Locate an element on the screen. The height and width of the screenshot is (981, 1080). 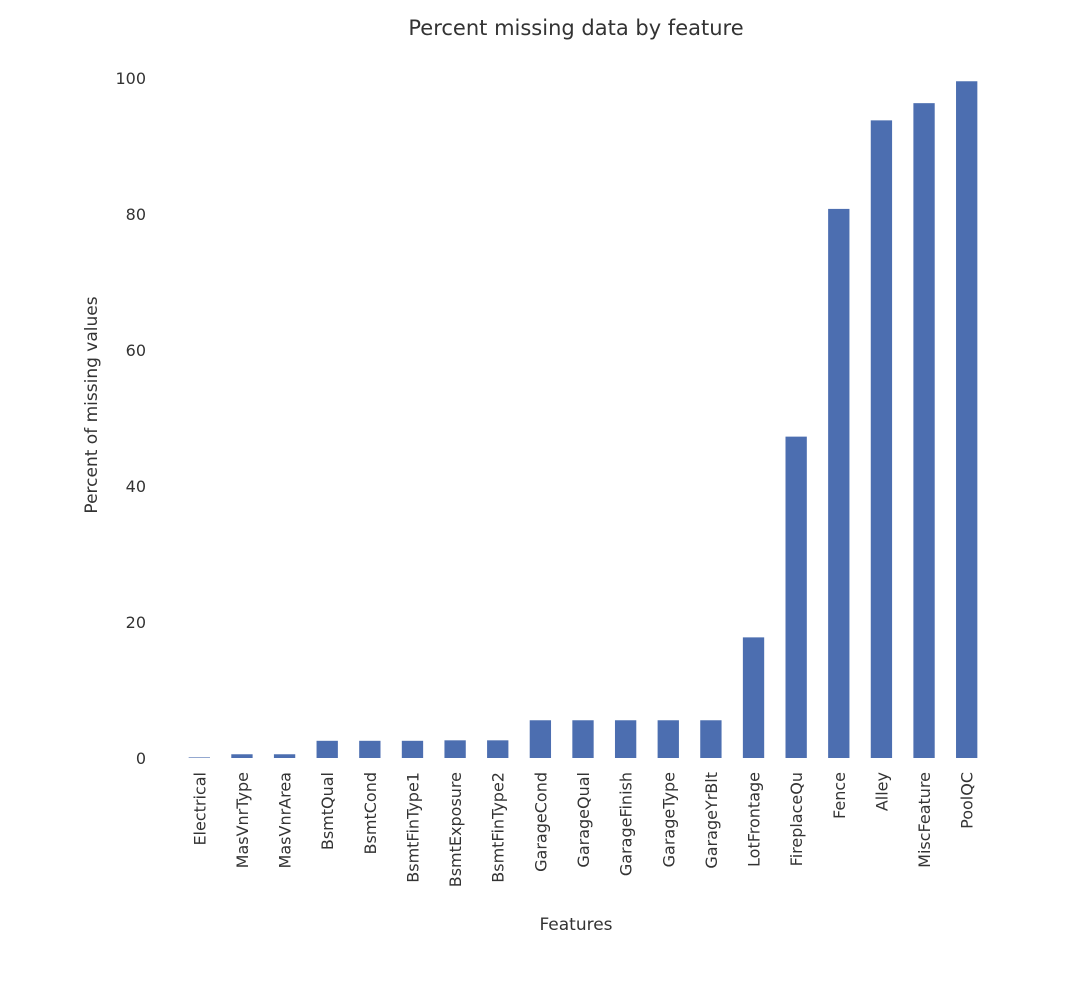
y-axis-label: Percent of missing values is located at coordinates (92, 404).